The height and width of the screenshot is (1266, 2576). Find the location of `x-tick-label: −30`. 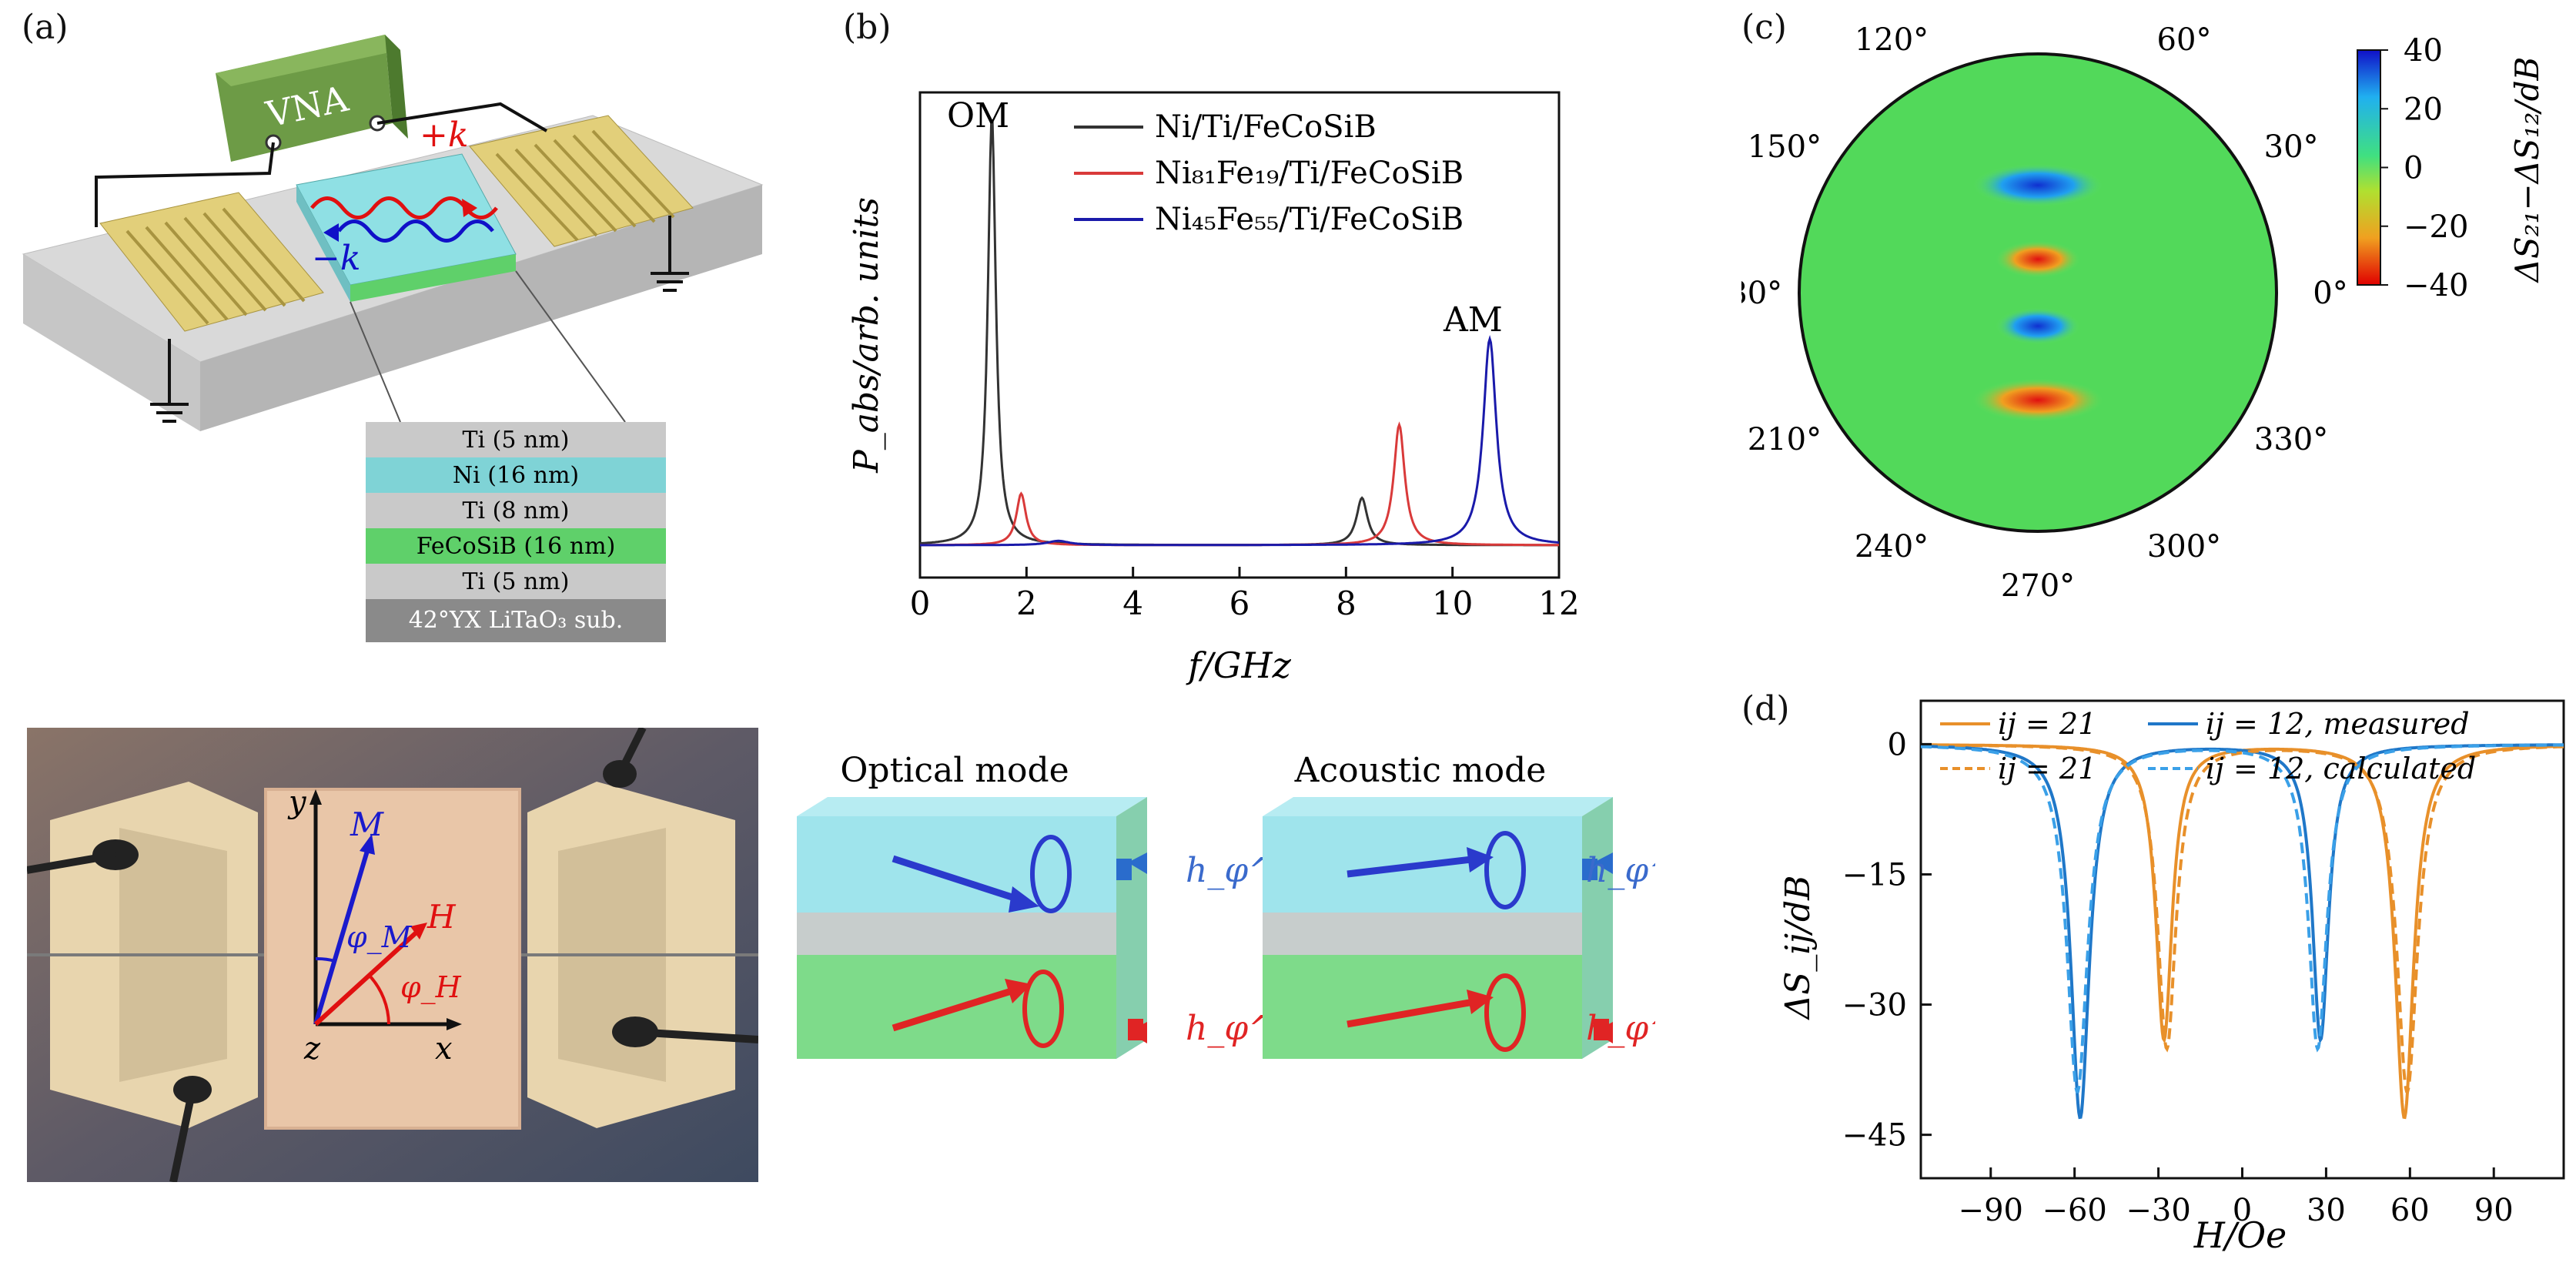

x-tick-label: −30 is located at coordinates (2158, 1210).